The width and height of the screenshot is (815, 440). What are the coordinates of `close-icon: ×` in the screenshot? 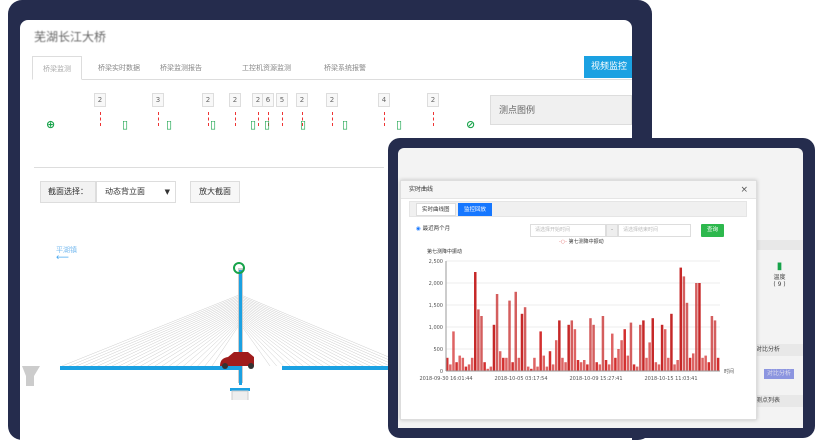 It's located at (744, 190).